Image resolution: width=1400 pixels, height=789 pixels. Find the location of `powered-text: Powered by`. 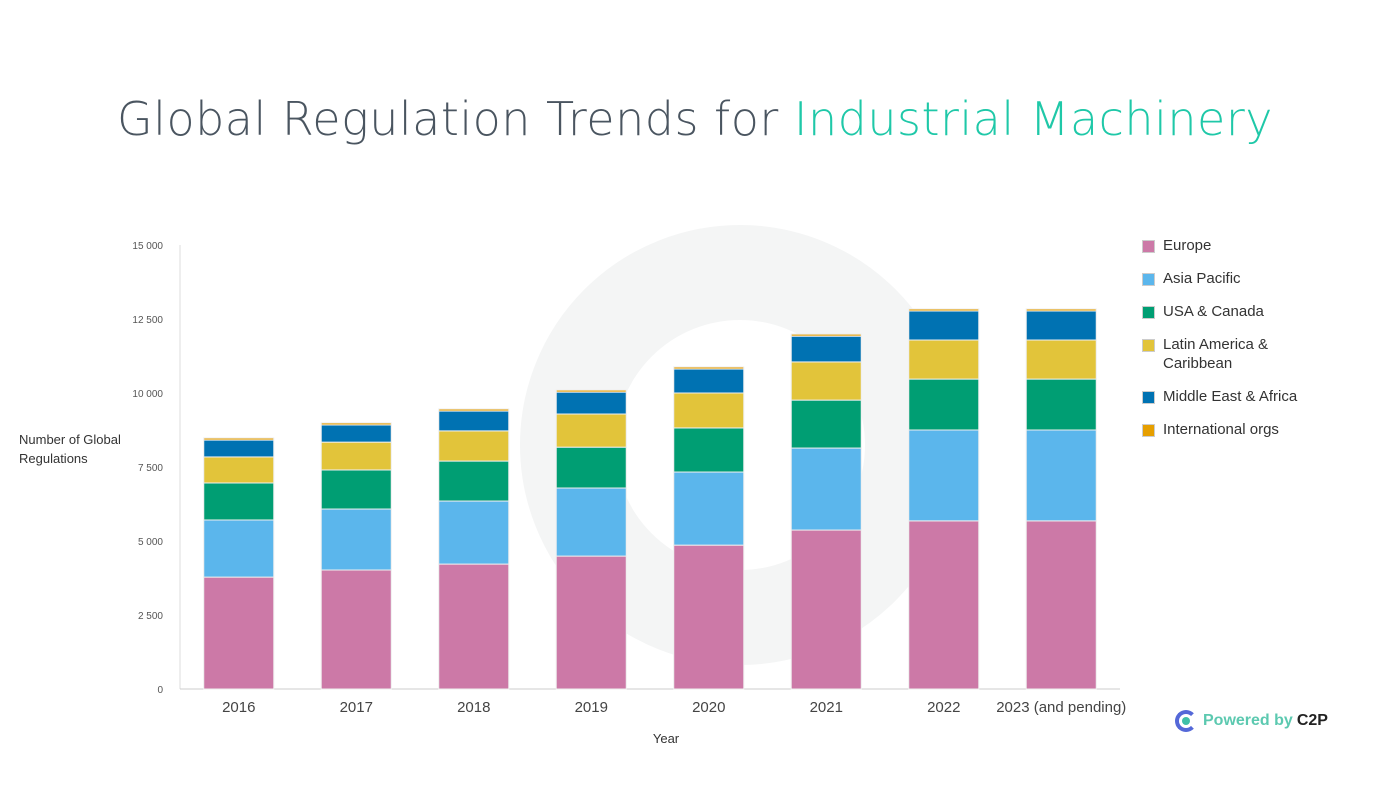

powered-text: Powered by is located at coordinates (1248, 720).